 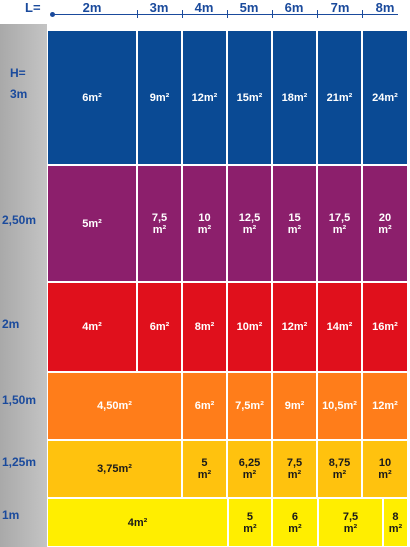 I want to click on area-value: 20 m², so click(x=385, y=223).